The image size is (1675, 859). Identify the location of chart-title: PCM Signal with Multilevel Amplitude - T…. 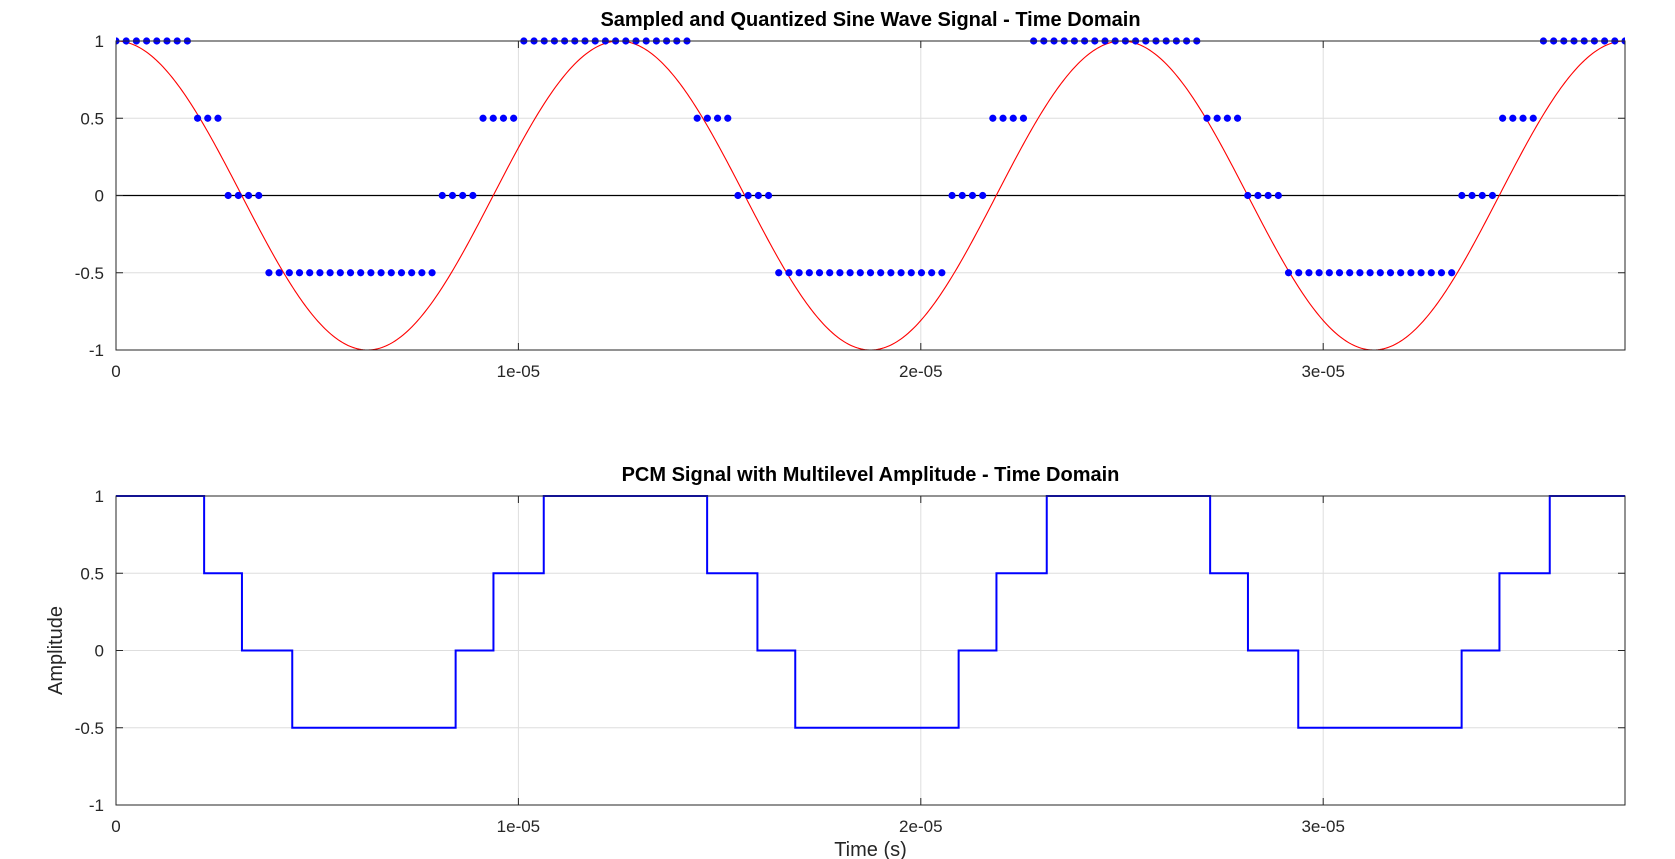
(871, 475).